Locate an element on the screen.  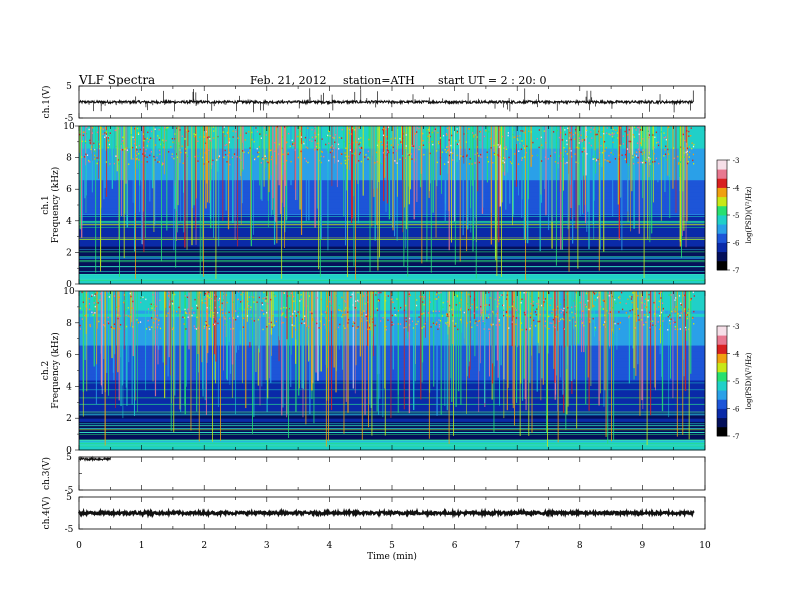
start-time-label: start UT = 2 : 20: 0 is located at coordinates (492, 80).